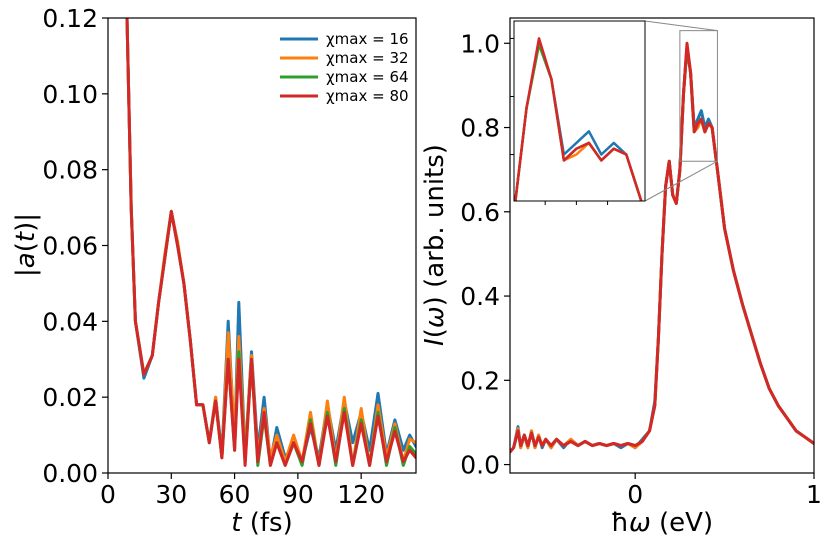 This screenshot has height=546, width=831. What do you see at coordinates (171, 494) in the screenshot?
I see `left-x-tick-label: 30` at bounding box center [171, 494].